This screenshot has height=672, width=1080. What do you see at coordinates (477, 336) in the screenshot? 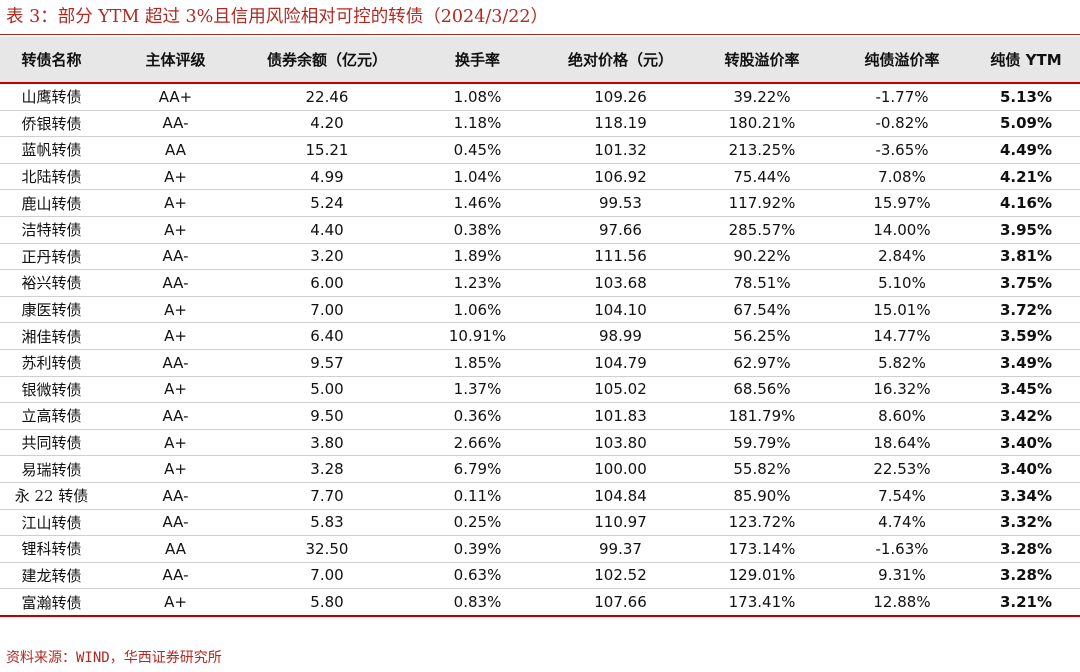
I see `cell-turnover-rate: 10.91%` at bounding box center [477, 336].